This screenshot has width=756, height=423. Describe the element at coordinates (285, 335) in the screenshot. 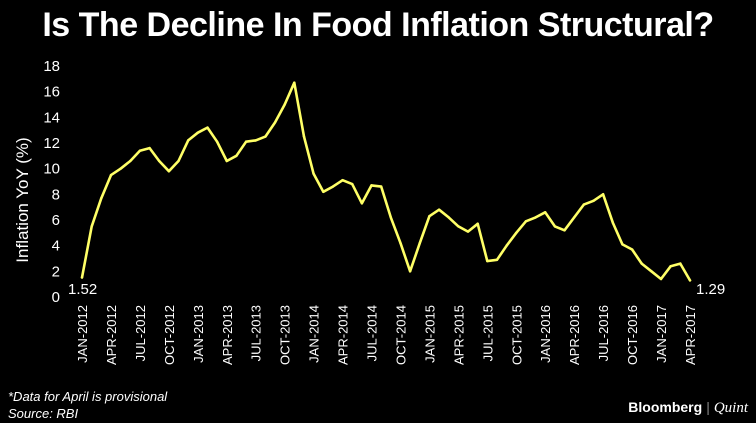

I see `x-tick-label: OCT-2013` at that location.